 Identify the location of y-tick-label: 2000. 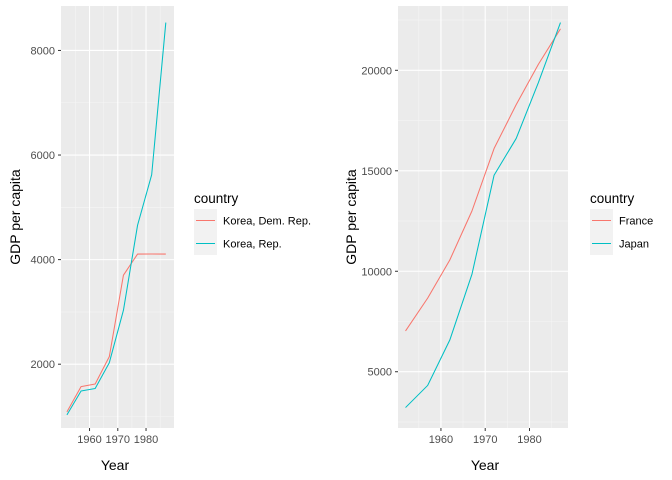
(43, 365).